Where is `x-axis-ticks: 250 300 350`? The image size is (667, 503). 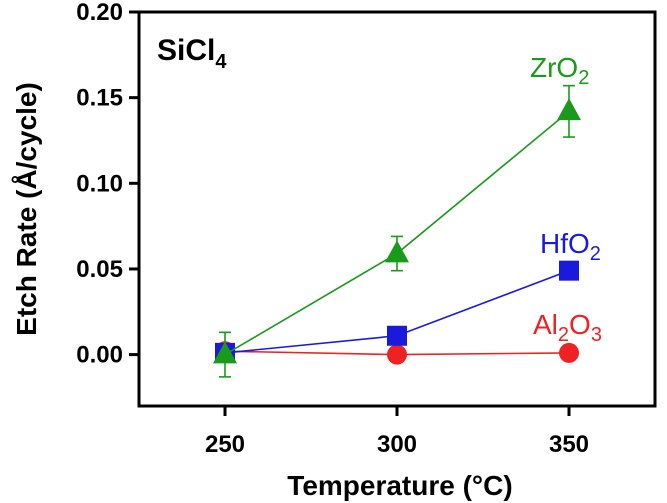 x-axis-ticks: 250 300 350 is located at coordinates (397, 432).